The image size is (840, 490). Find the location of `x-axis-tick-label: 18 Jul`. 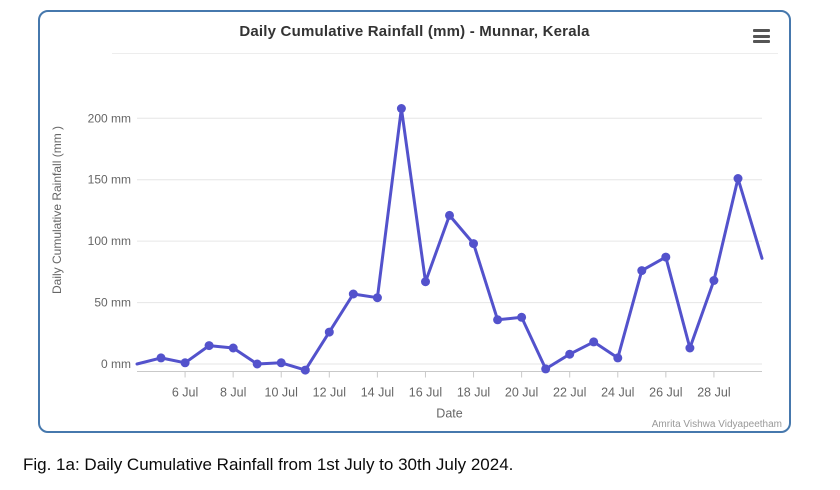

x-axis-tick-label: 18 Jul is located at coordinates (473, 393).